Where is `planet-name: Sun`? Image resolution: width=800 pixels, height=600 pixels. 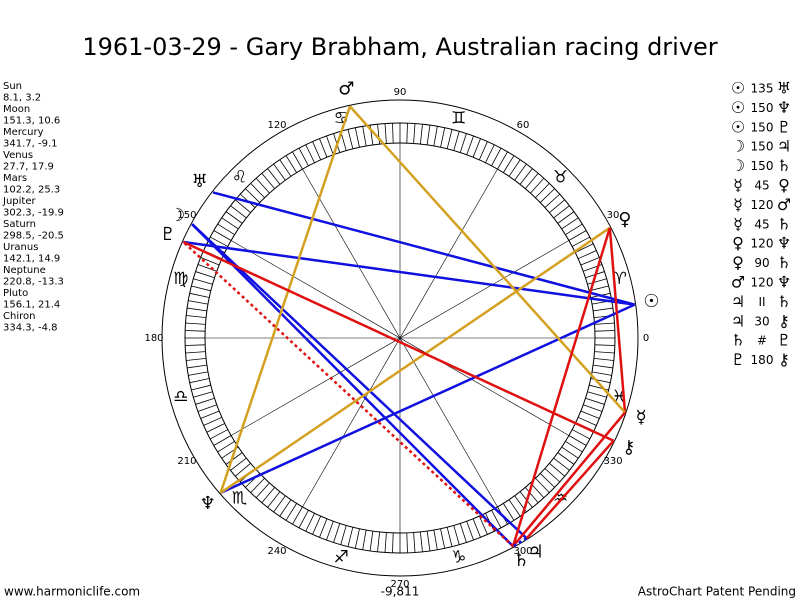
planet-name: Sun is located at coordinates (12, 86).